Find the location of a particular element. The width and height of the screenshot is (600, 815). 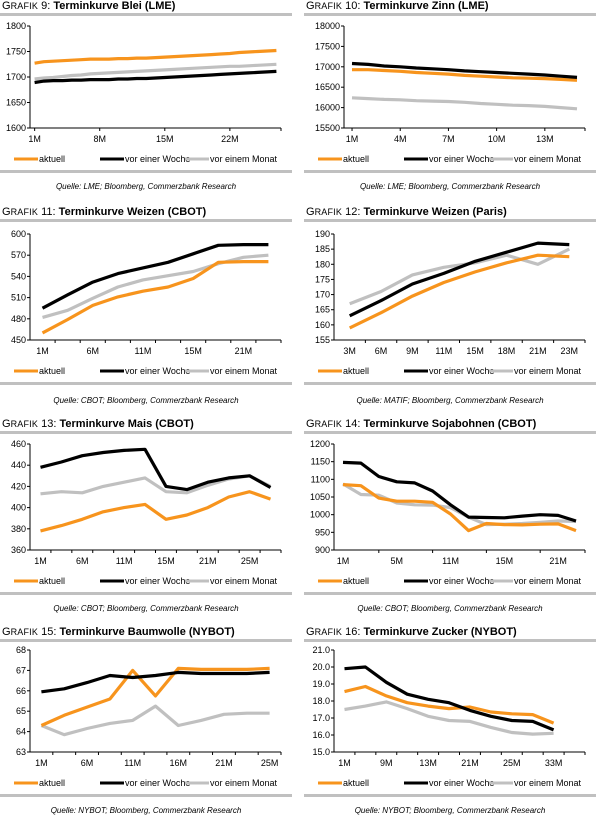

y-tick-label: 360 is located at coordinates (18, 550).